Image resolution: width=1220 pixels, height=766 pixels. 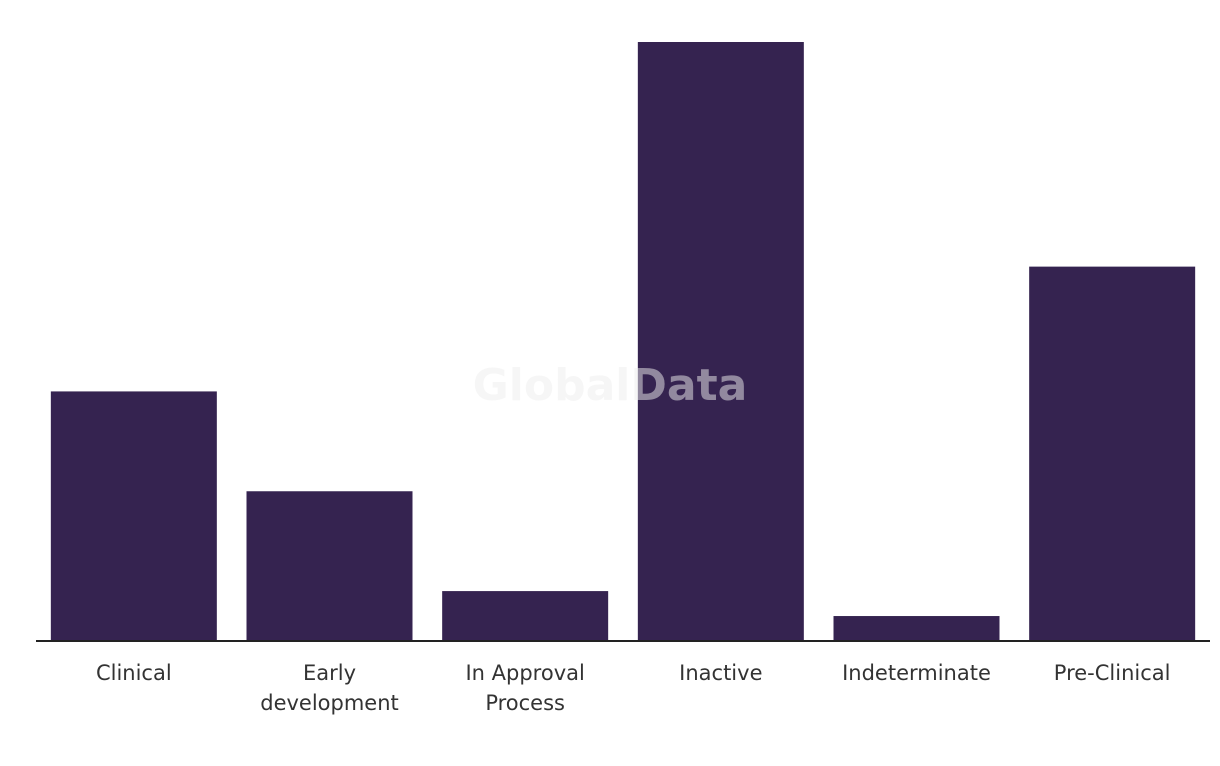 What do you see at coordinates (721, 673) in the screenshot?
I see `x-tick-label: Inactive` at bounding box center [721, 673].